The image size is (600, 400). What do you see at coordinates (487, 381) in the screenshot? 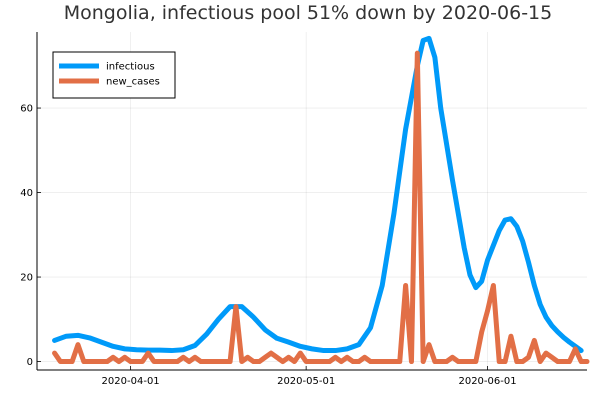
I see `x-tick-label: 2020-06-01` at bounding box center [487, 381].